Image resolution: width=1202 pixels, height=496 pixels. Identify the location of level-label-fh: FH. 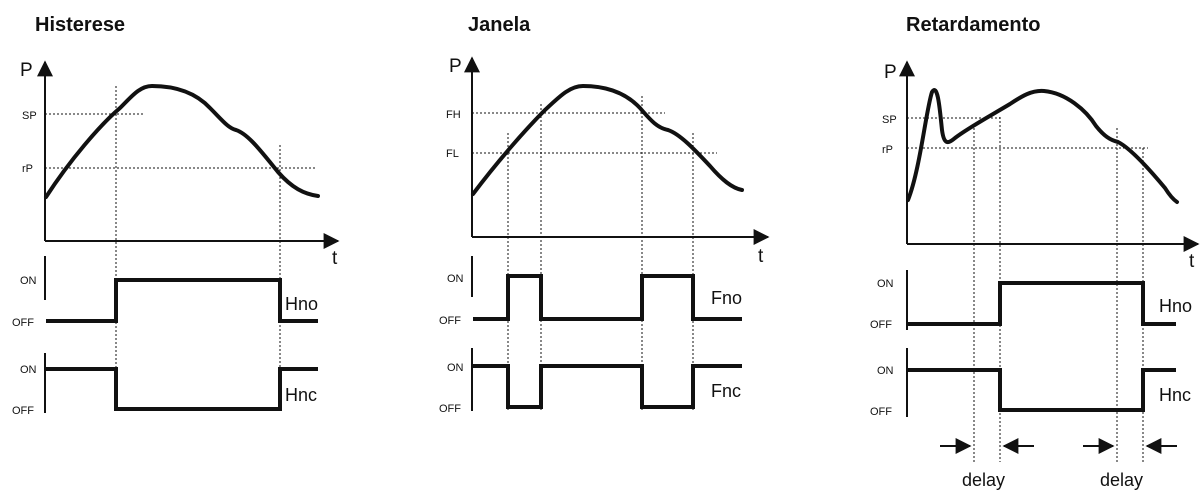
(453, 115).